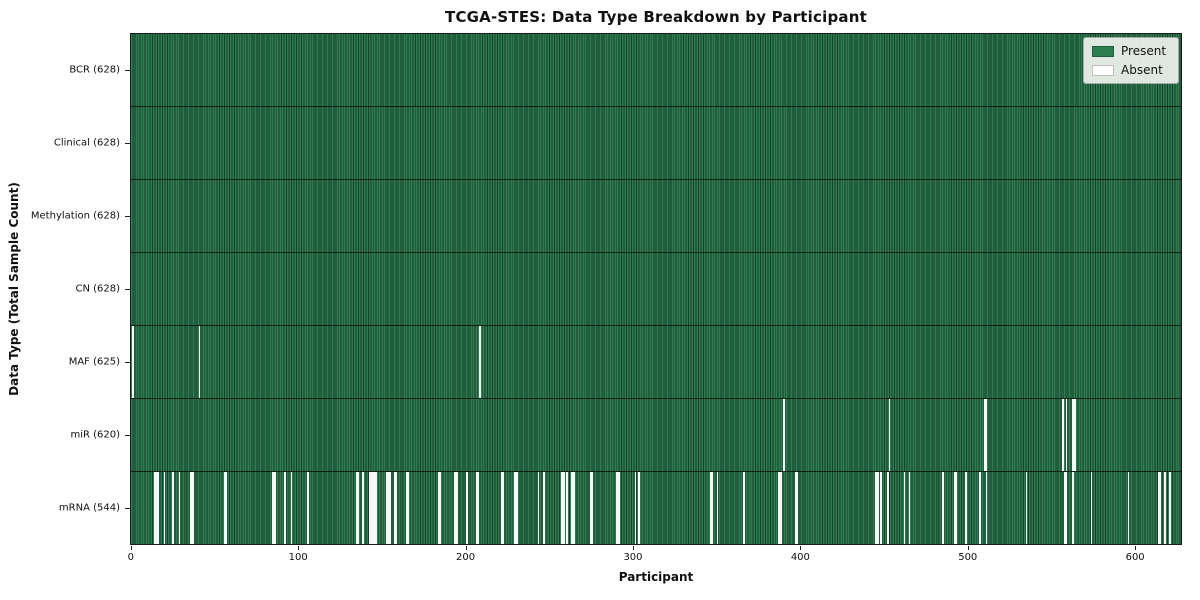 This screenshot has height=600, width=1200. What do you see at coordinates (86, 143) in the screenshot?
I see `y-tick-label-Clinical: Clinical (628)` at bounding box center [86, 143].